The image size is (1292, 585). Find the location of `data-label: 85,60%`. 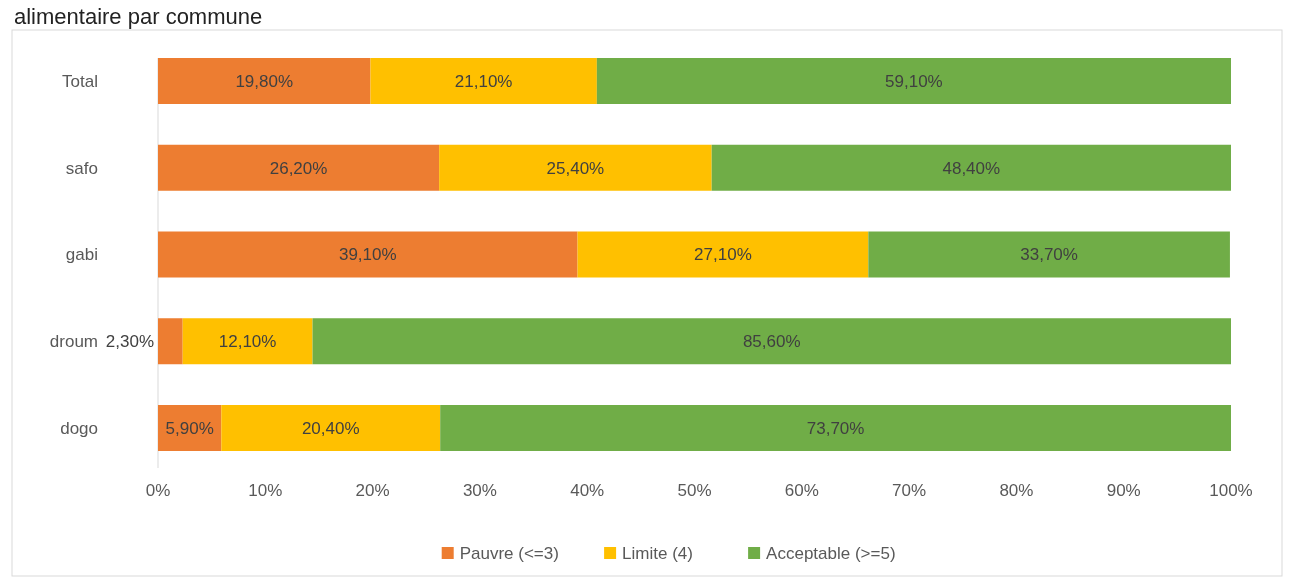

data-label: 85,60% is located at coordinates (771, 342).